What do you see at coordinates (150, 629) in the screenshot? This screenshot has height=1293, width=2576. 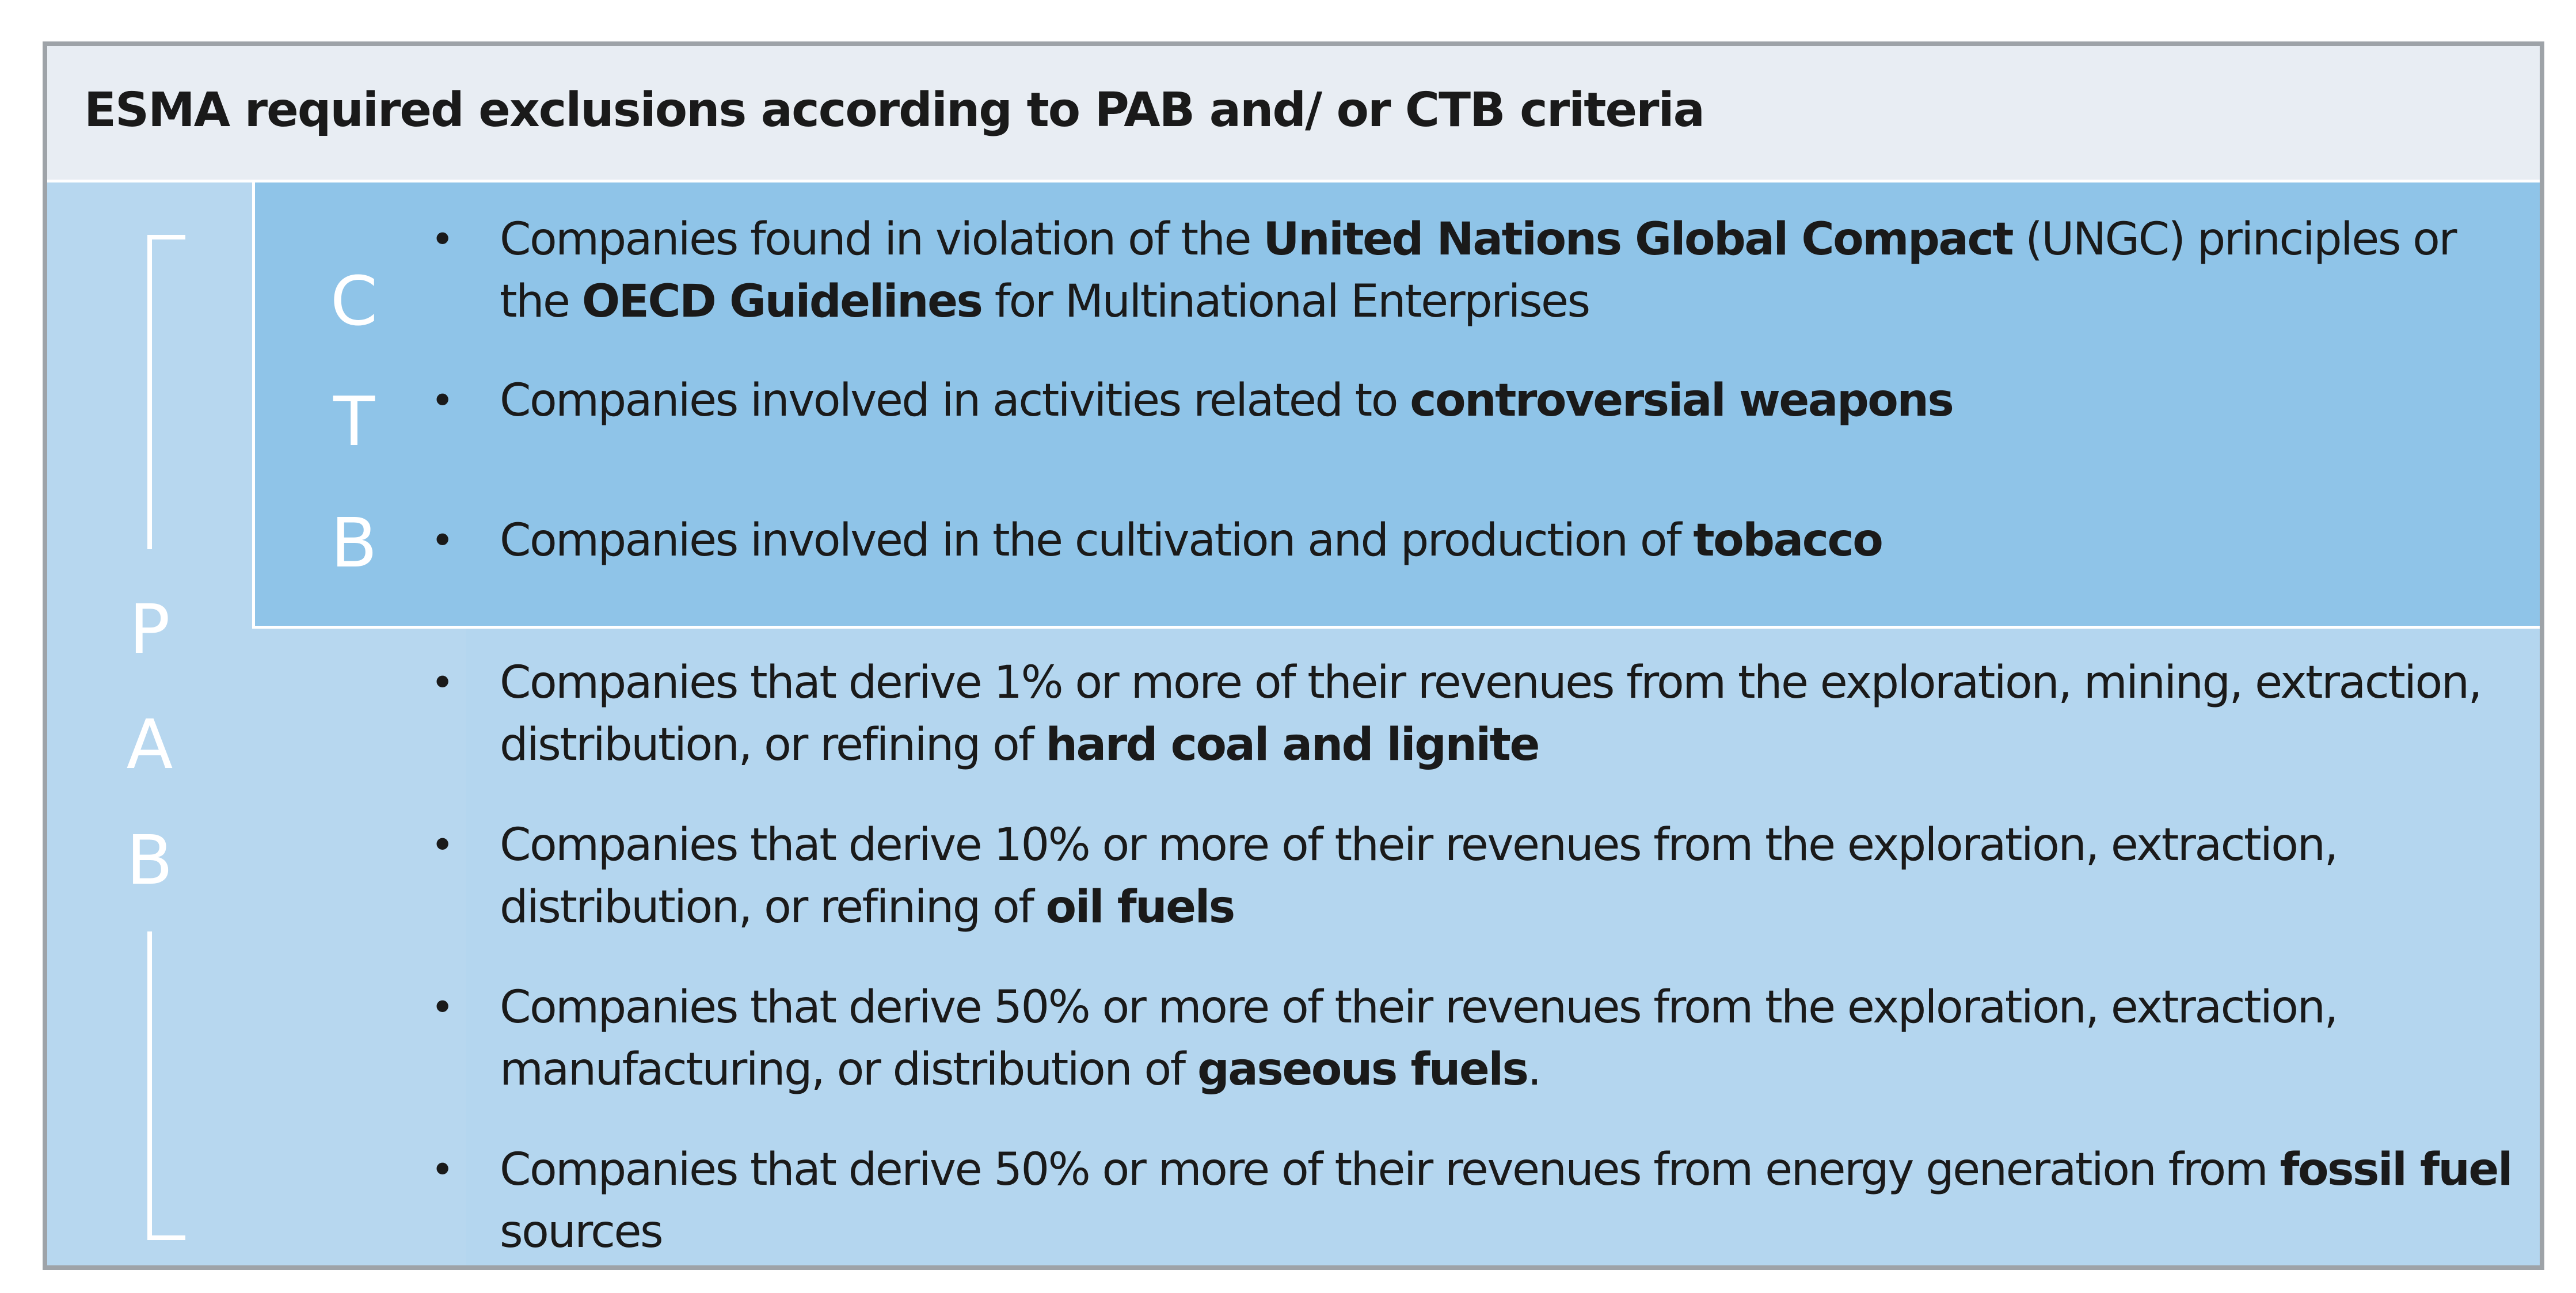 I see `pab-letter-p: P` at bounding box center [150, 629].